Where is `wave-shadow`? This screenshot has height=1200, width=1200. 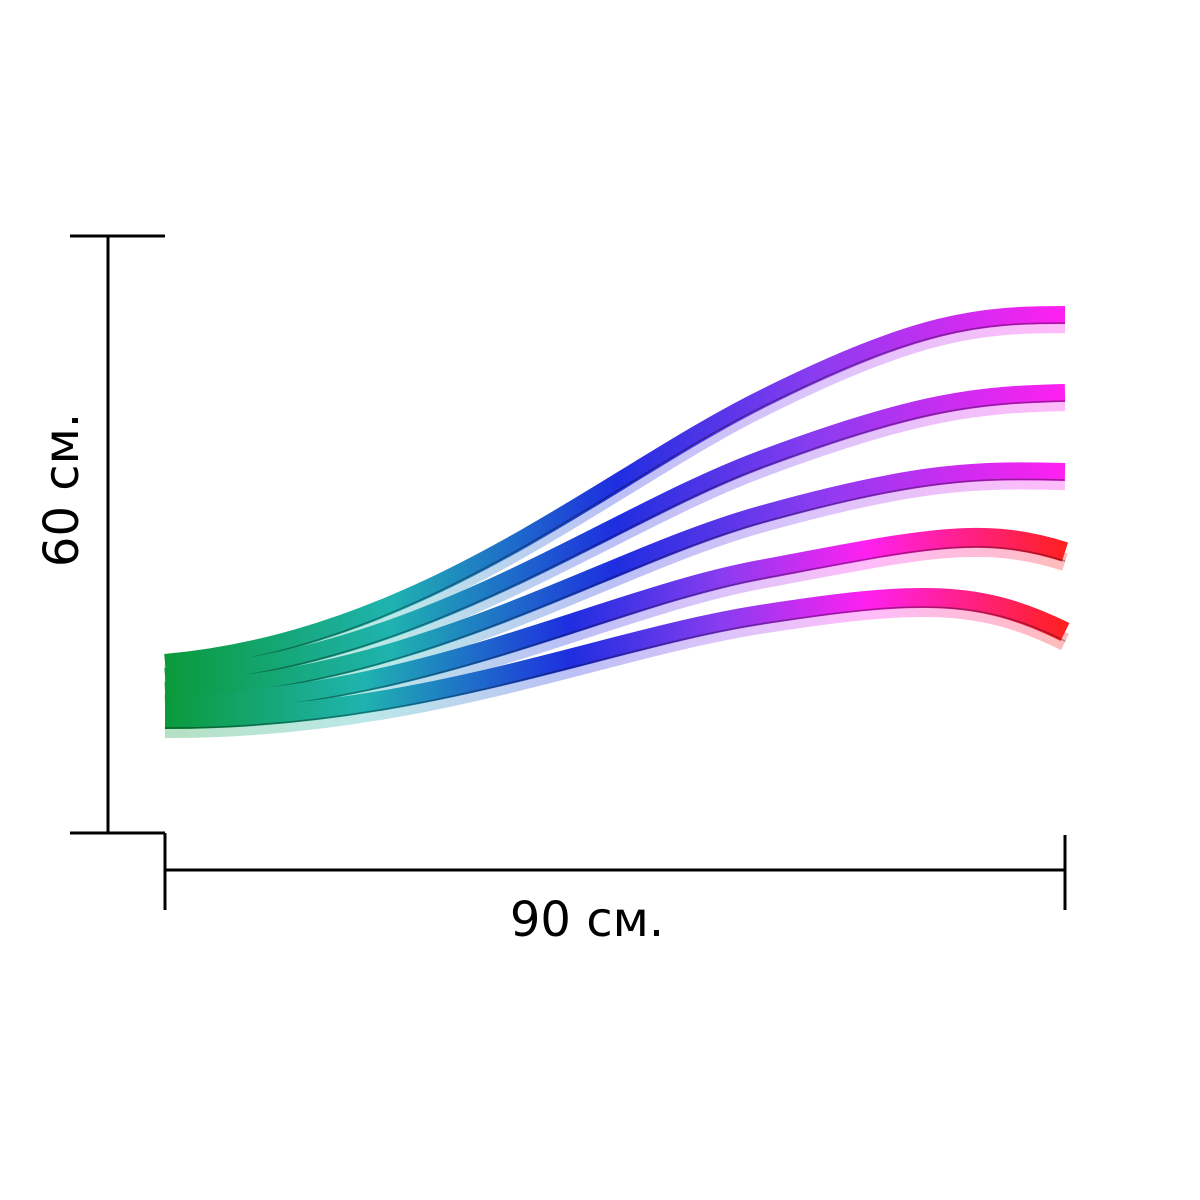
wave-shadow is located at coordinates (615, 591).